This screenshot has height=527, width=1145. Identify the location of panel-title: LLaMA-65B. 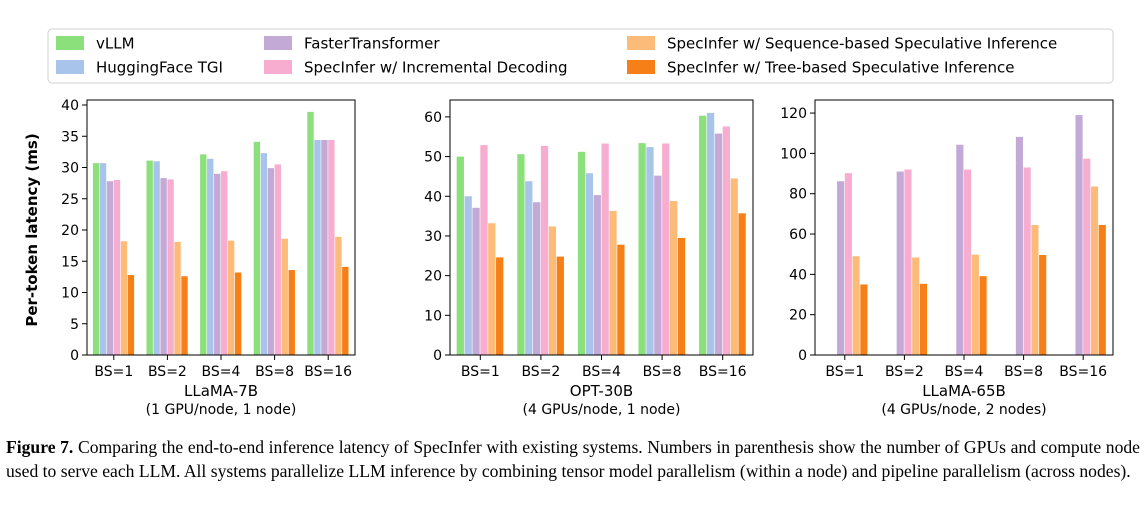
(964, 391).